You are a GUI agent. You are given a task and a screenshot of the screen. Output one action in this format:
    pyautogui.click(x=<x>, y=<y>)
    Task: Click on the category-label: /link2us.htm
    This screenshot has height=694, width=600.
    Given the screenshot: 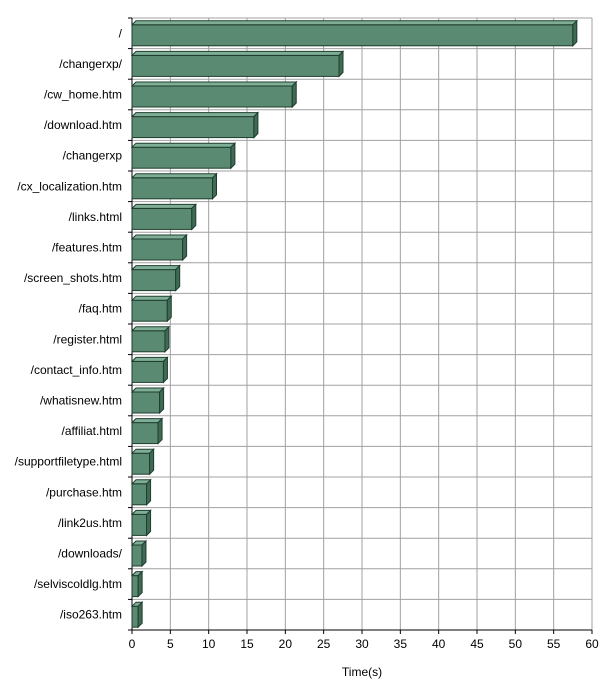 What is the action you would take?
    pyautogui.click(x=90, y=523)
    